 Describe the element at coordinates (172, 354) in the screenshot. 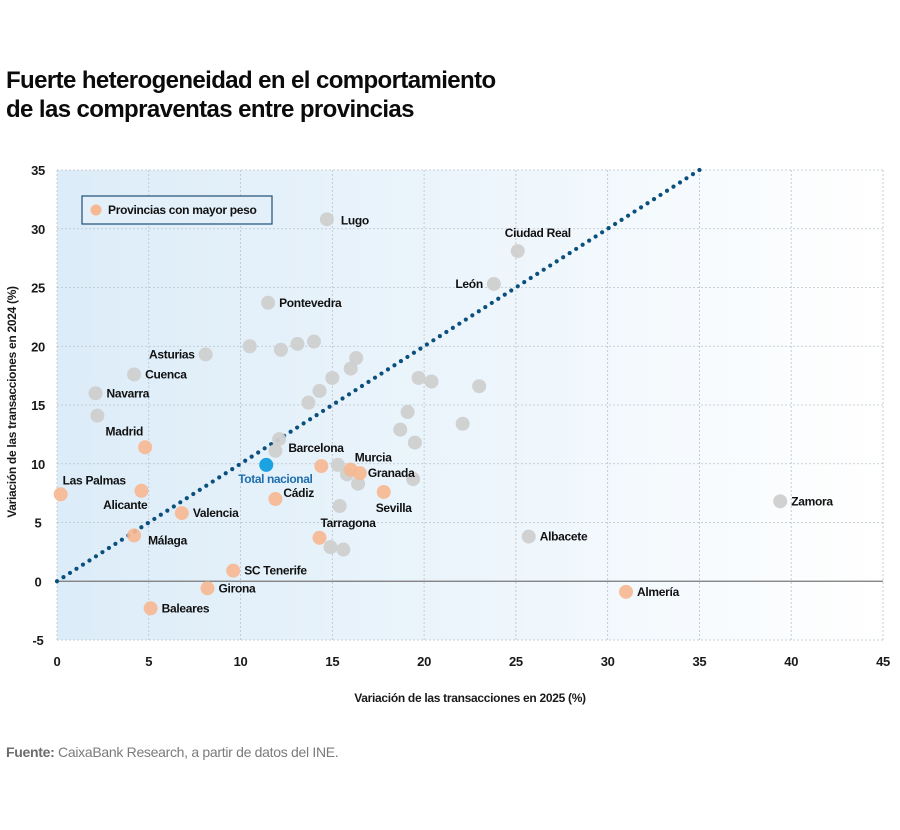

I see `point-label: Asturias` at that location.